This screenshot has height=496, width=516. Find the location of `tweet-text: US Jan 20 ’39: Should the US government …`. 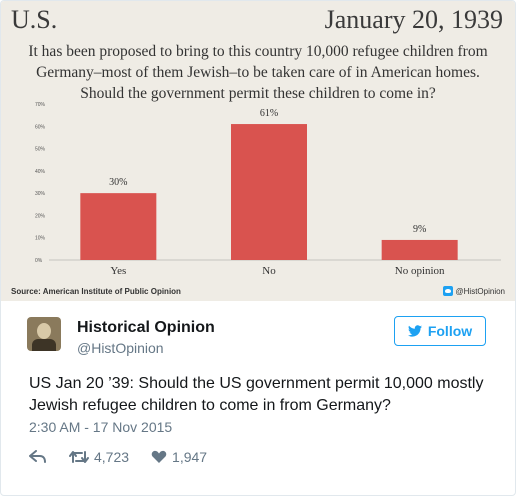

tweet-text: US Jan 20 ’39: Should the US government … is located at coordinates (256, 394).